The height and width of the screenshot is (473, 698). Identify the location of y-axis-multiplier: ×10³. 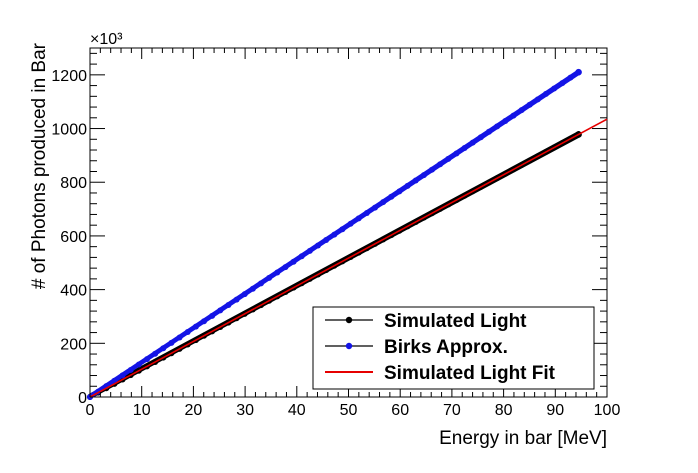
(106, 39).